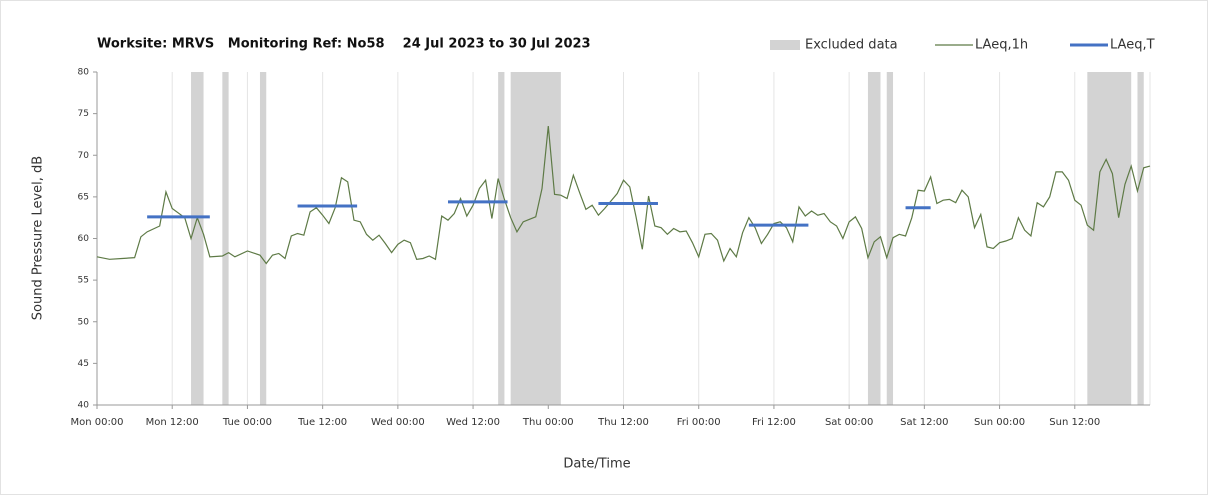 Image resolution: width=1208 pixels, height=495 pixels. Describe the element at coordinates (596, 464) in the screenshot. I see `x-axis-title: Date/Time` at that location.